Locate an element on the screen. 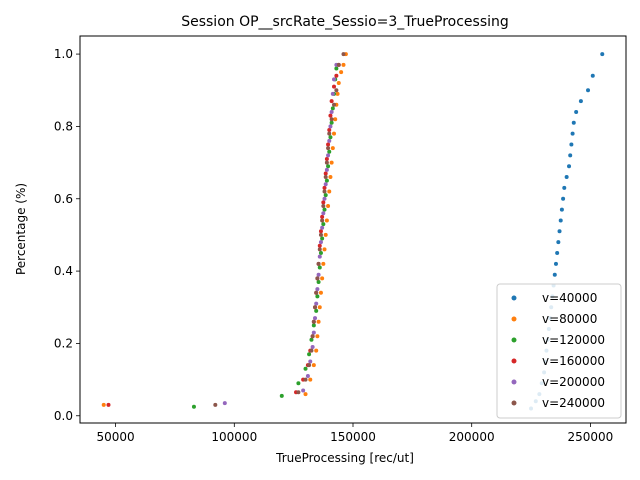 The image size is (640, 480). x-tick-label: 100000 is located at coordinates (234, 437).